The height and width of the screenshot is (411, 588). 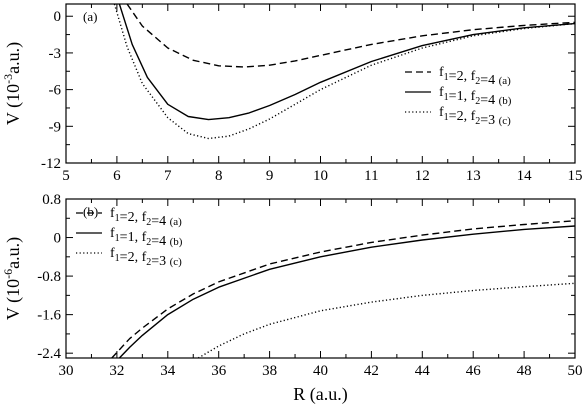 I want to click on y-tick-label: 0.8, so click(x=51, y=200).